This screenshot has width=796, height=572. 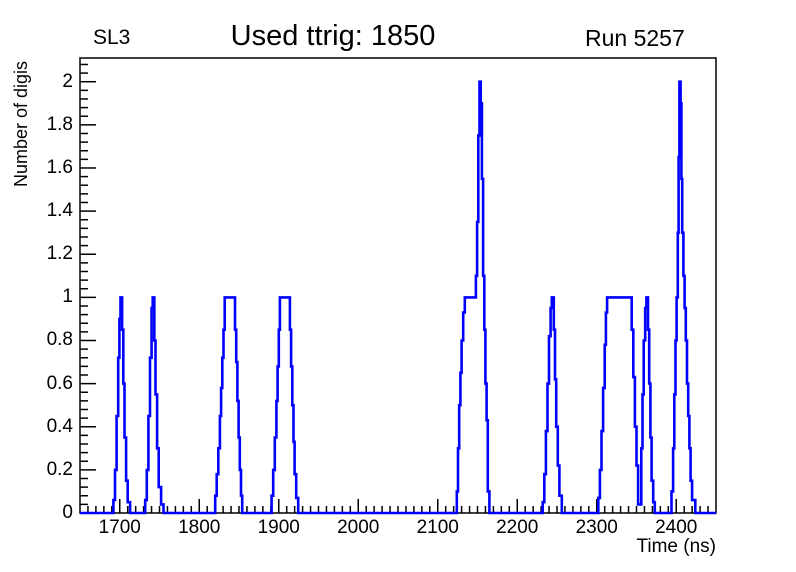 I want to click on y-tick-label: 1.6, so click(x=59, y=167).